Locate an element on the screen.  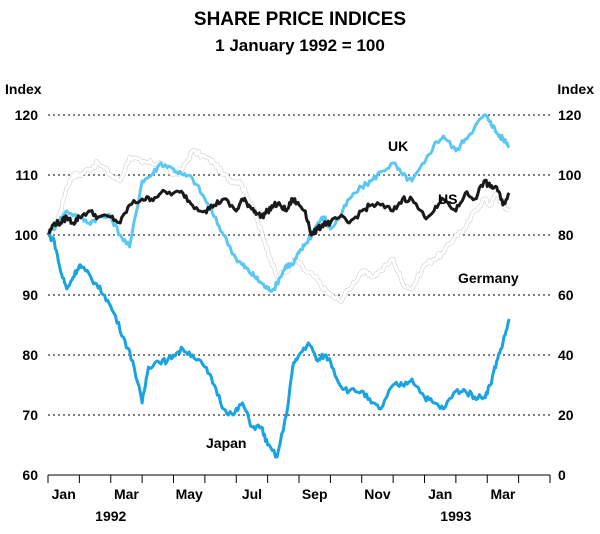
left-tick-label: 90 is located at coordinates (30, 295).